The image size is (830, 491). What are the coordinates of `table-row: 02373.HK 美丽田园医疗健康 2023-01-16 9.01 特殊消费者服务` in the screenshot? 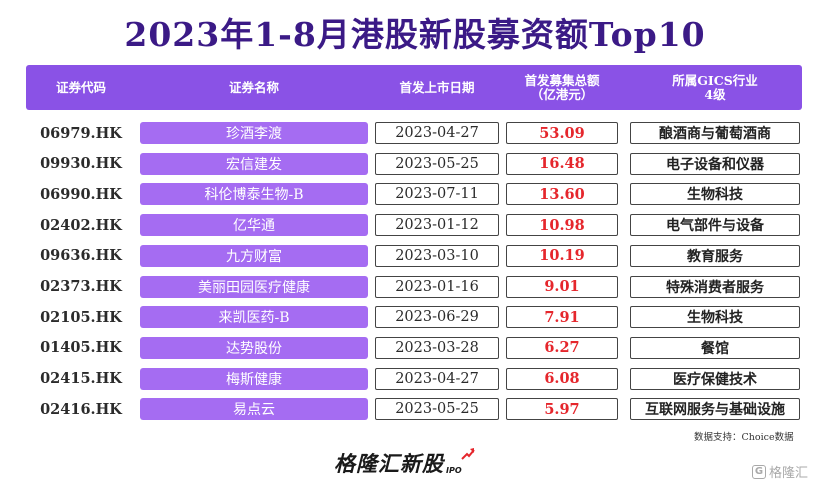 It's located at (414, 287).